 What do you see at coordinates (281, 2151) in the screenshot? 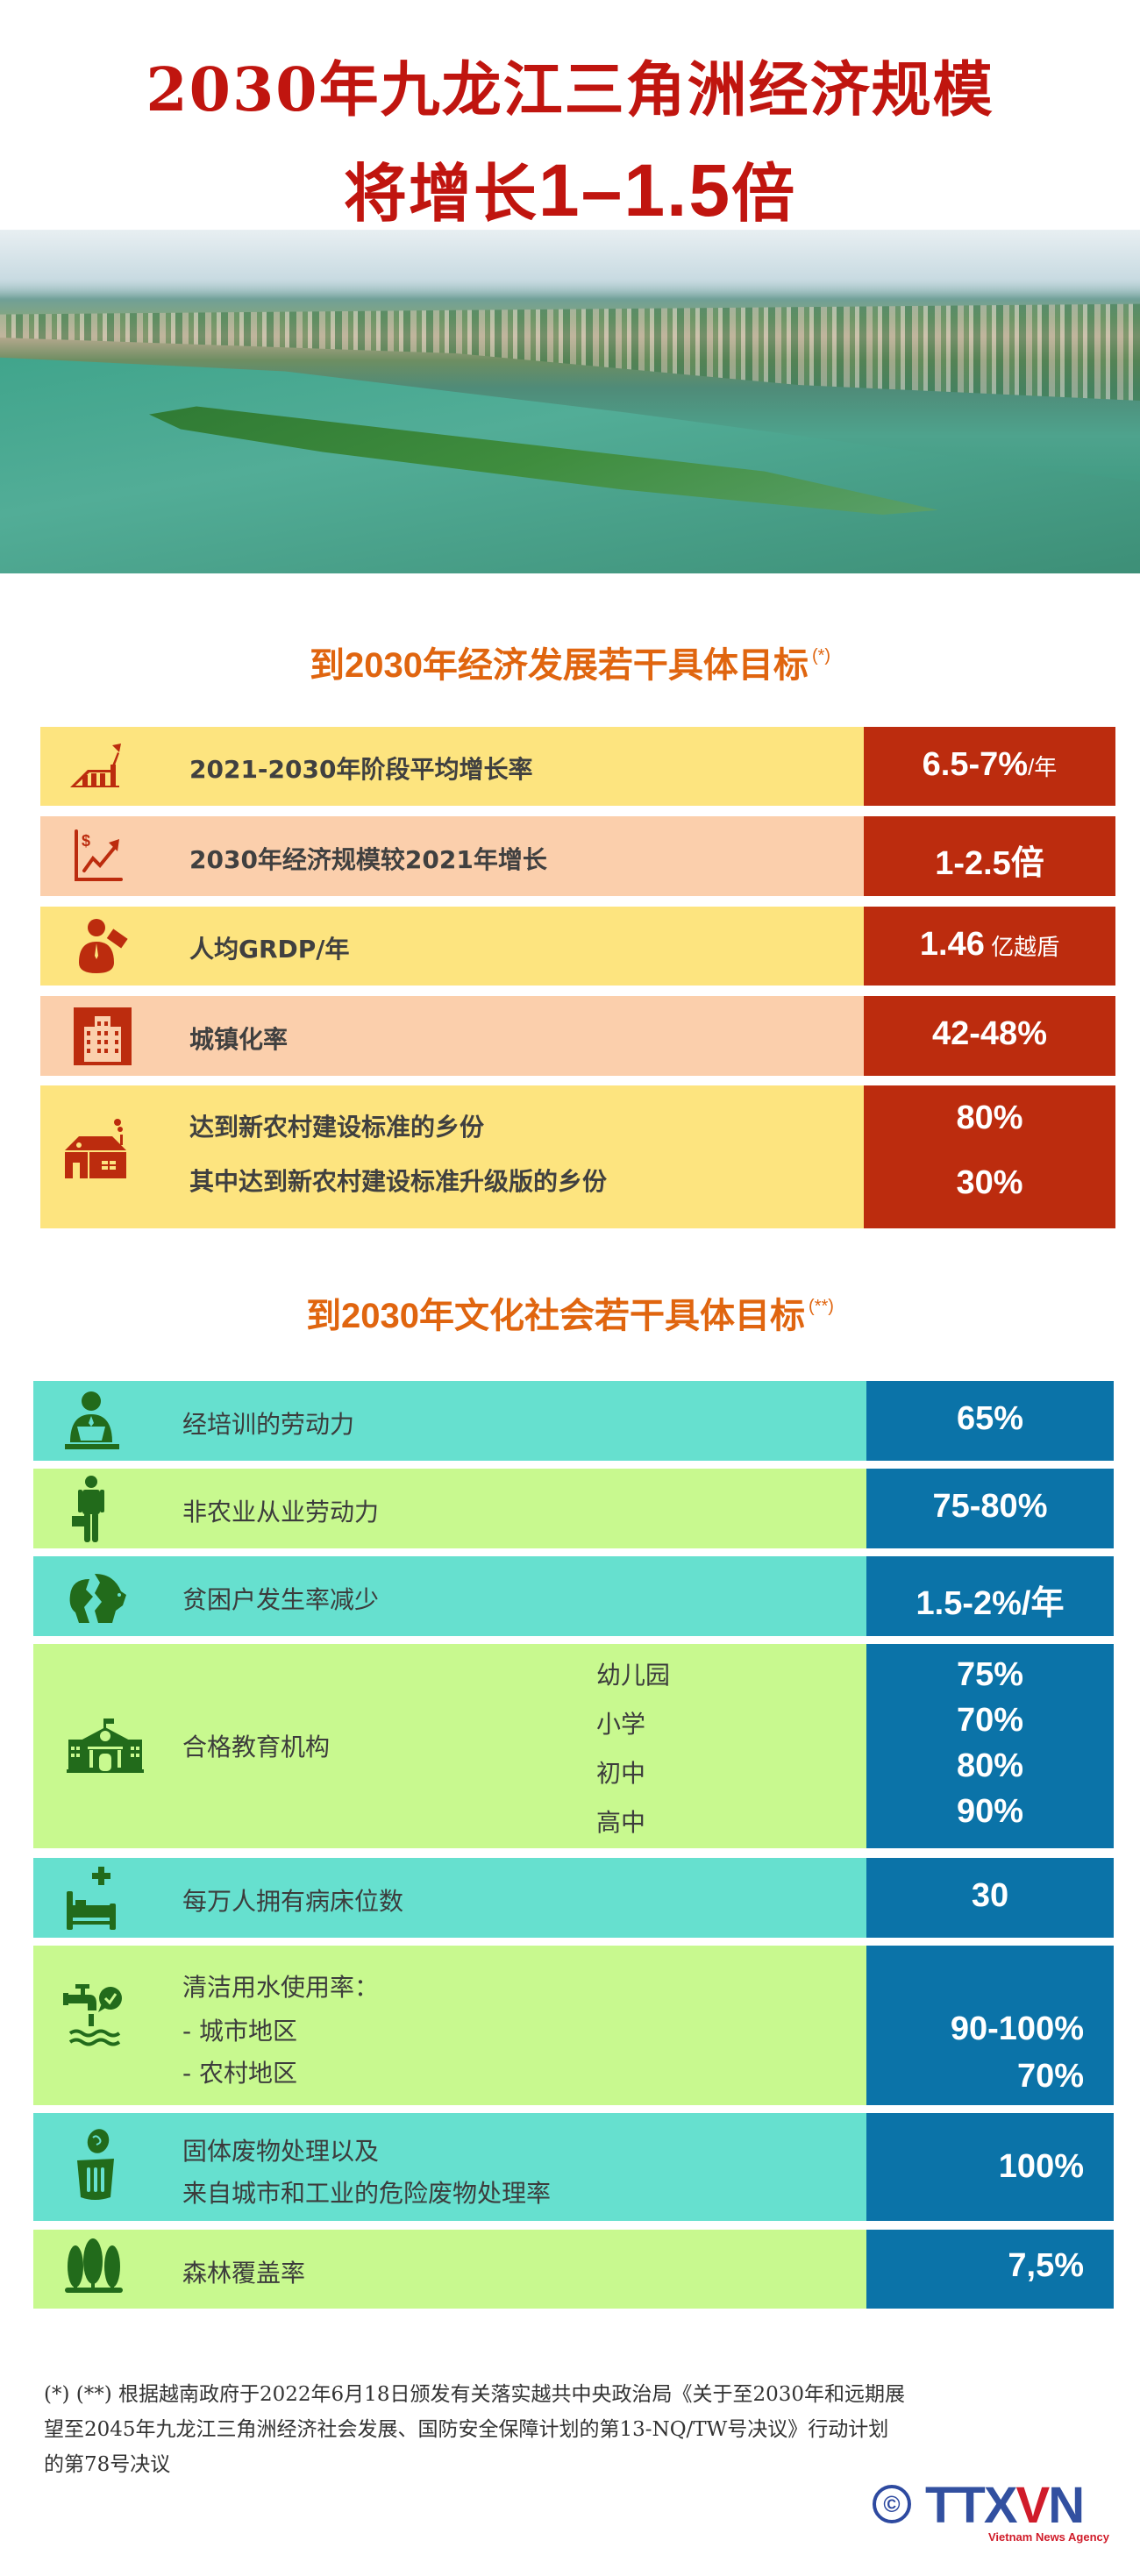
I see `row-label: 固体废物处理以及` at bounding box center [281, 2151].